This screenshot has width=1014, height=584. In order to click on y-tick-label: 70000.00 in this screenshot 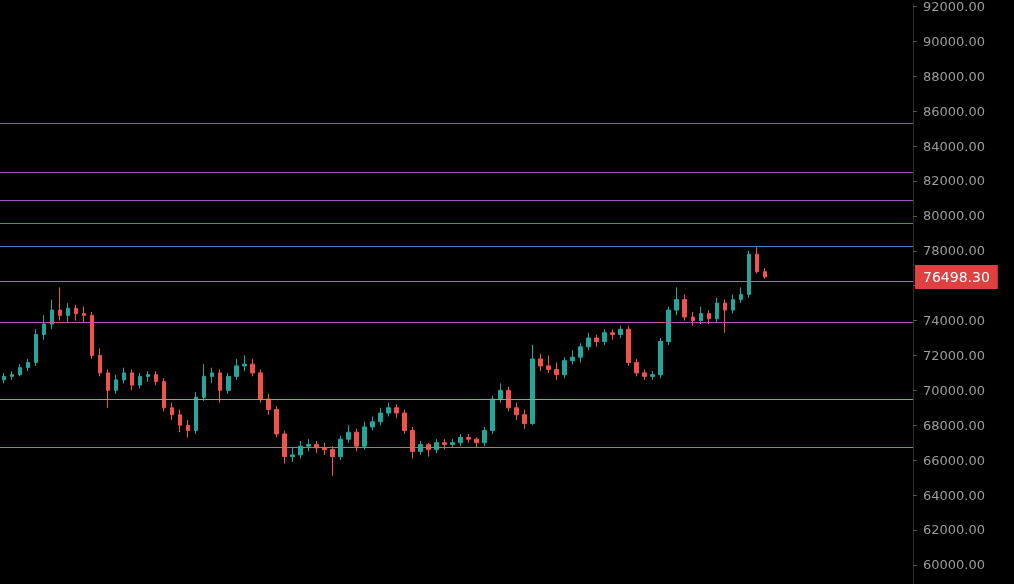, I will do `click(954, 390)`.